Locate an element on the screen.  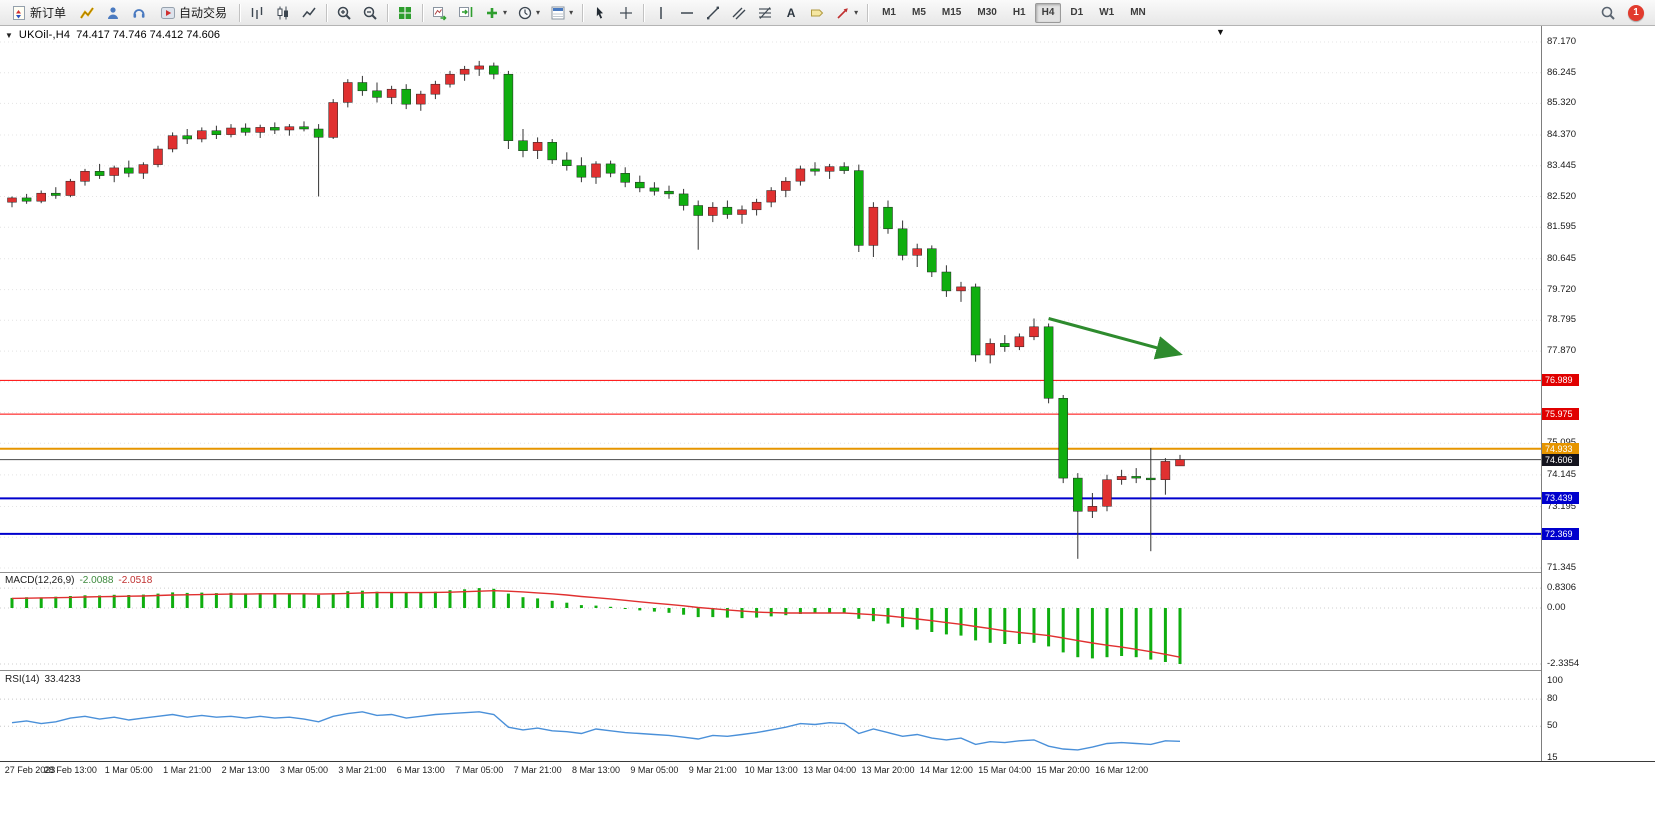
notification-count: 1 is located at coordinates (1636, 12).